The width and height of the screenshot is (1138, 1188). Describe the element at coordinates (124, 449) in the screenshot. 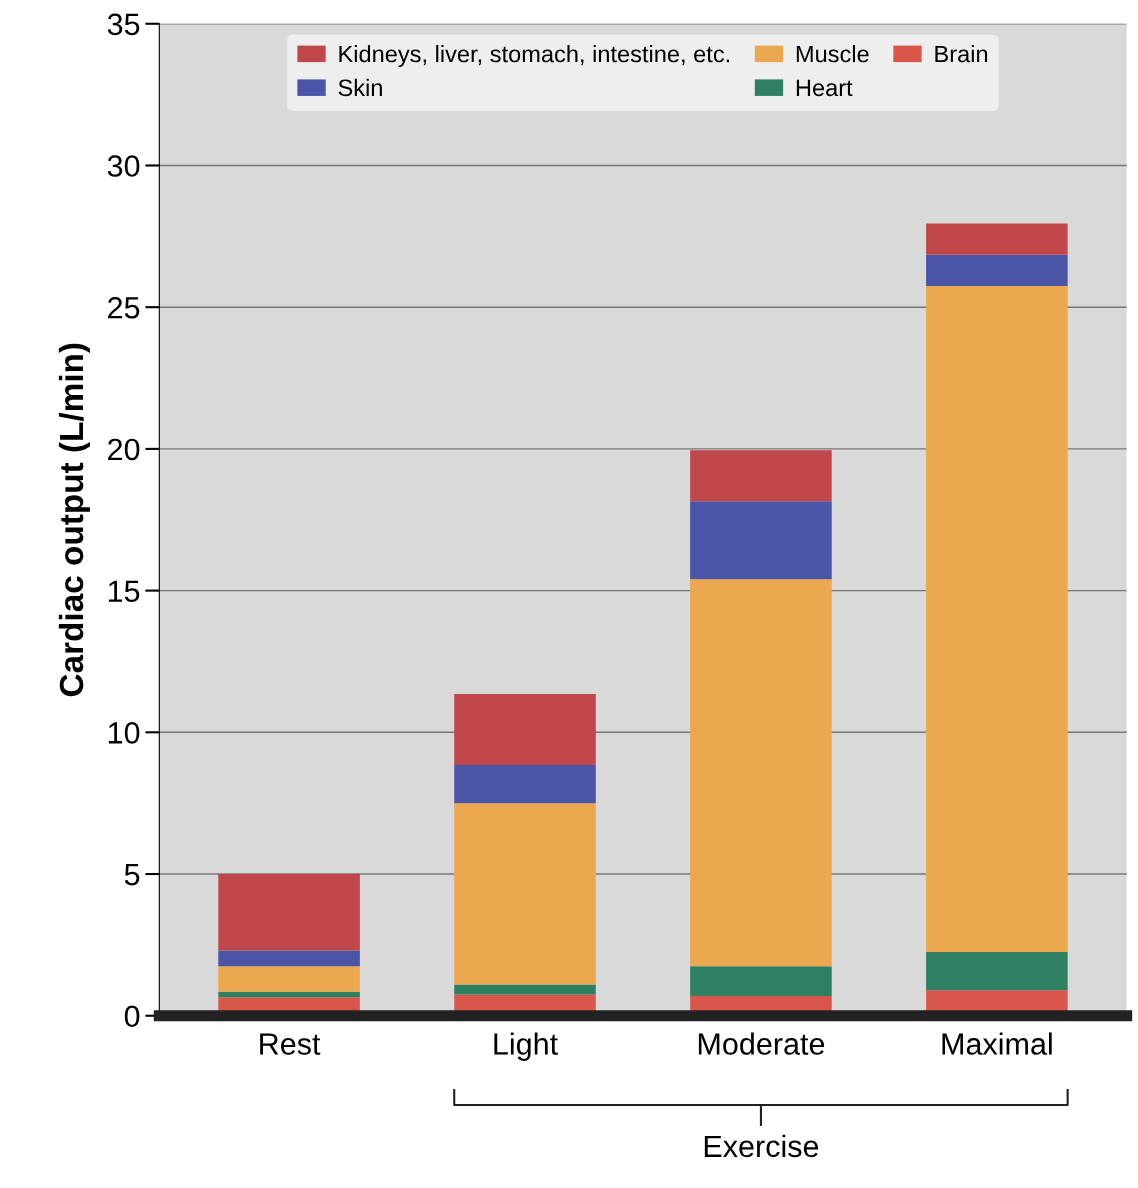

I see `y-tick-label: 20` at that location.